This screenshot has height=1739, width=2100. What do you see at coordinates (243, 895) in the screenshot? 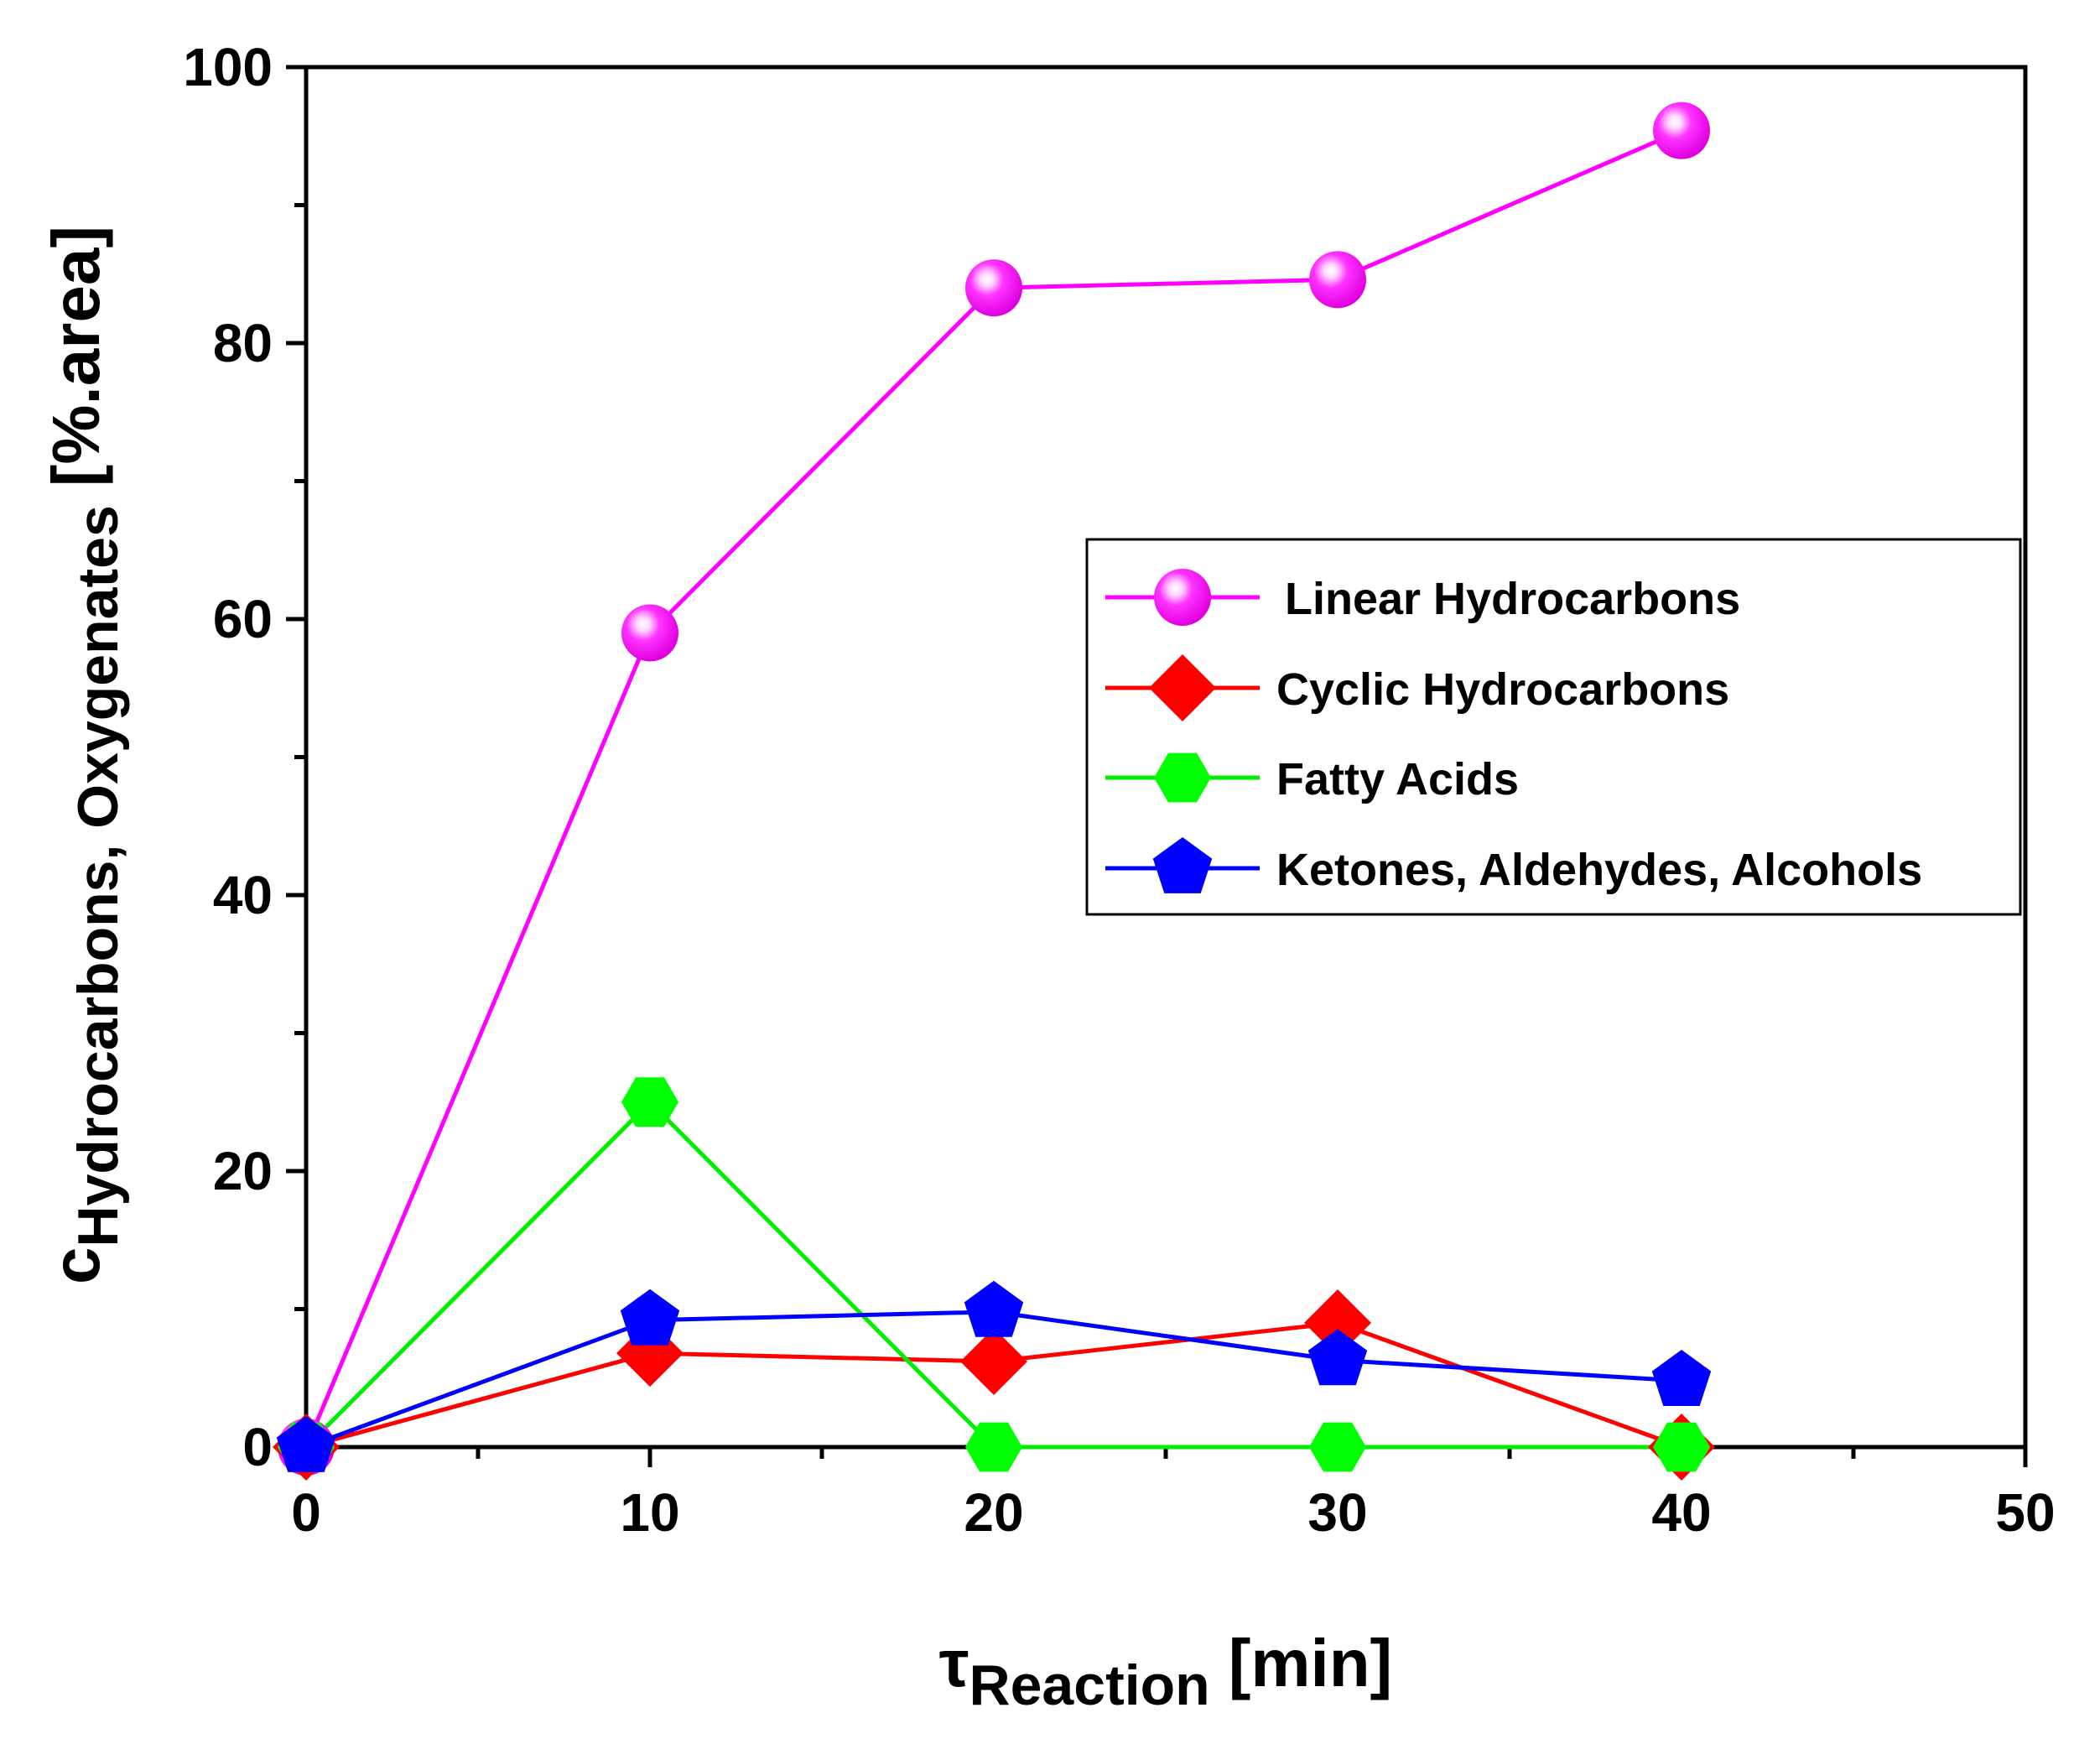
I see `y-tick-label: 40` at bounding box center [243, 895].